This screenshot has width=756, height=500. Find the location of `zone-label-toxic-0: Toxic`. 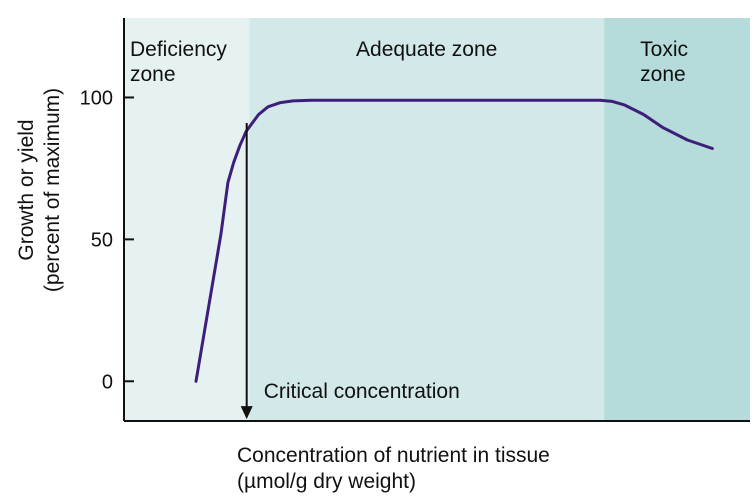

zone-label-toxic-0: Toxic is located at coordinates (664, 49).